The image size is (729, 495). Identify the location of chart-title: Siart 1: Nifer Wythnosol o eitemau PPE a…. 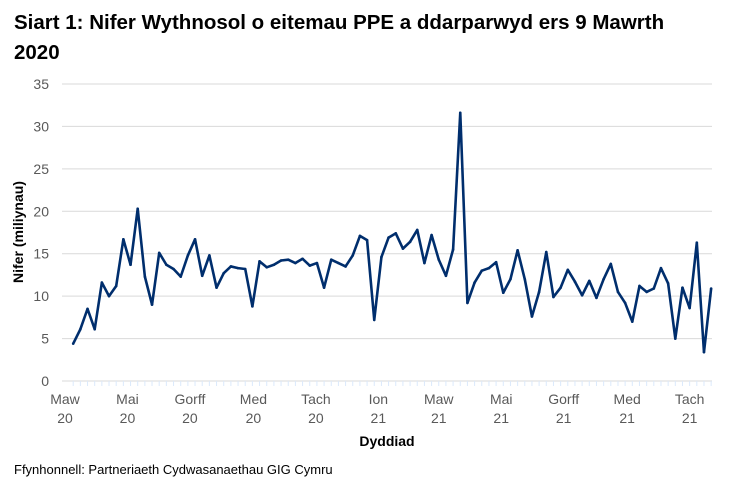
(339, 37).